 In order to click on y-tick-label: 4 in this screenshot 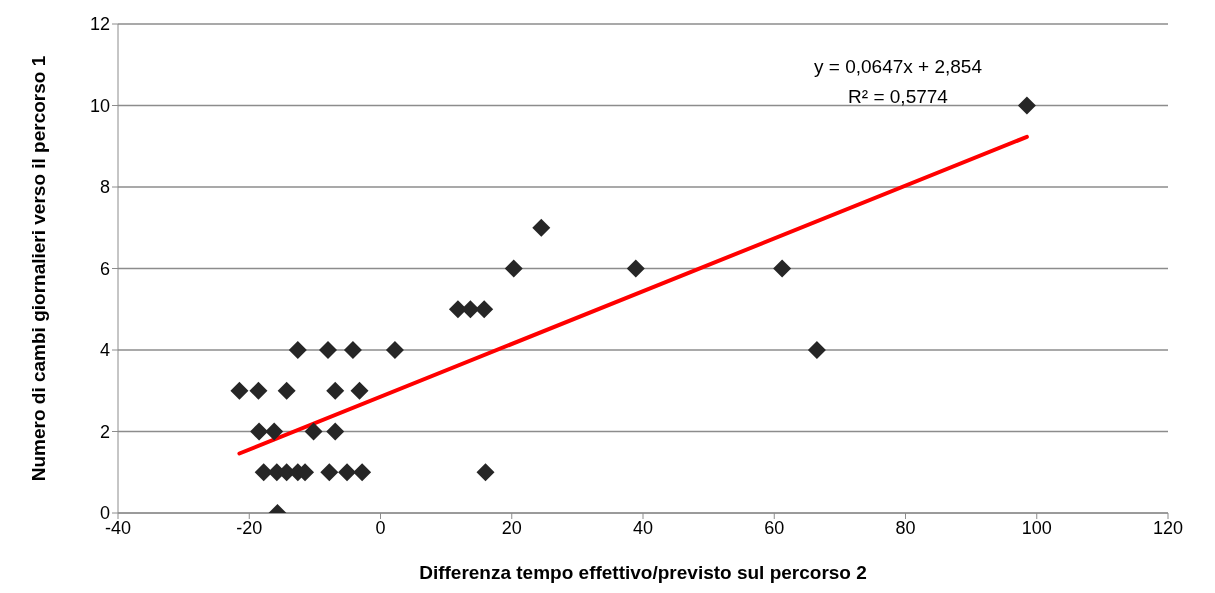, I will do `click(104, 350)`.